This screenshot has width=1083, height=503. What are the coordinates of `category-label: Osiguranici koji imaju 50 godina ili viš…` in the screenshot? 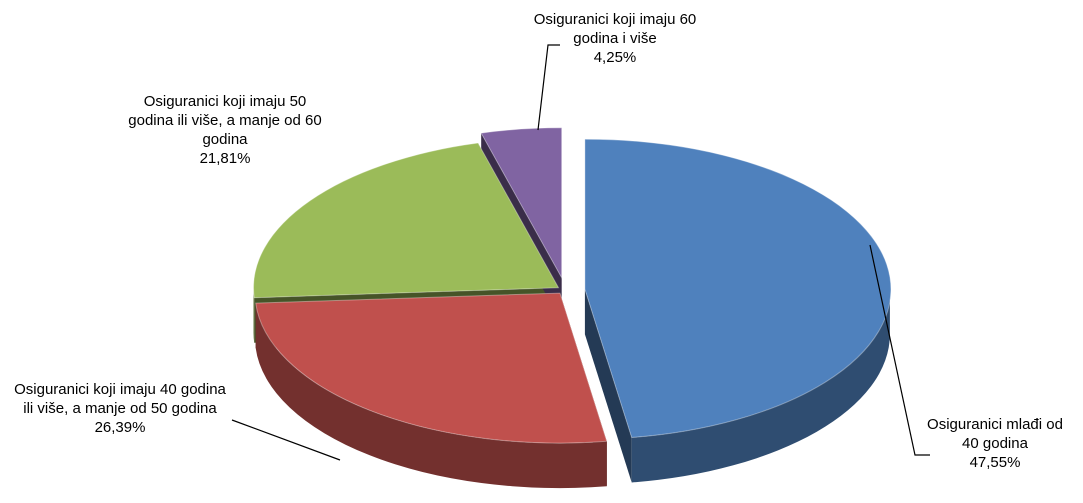 It's located at (225, 120).